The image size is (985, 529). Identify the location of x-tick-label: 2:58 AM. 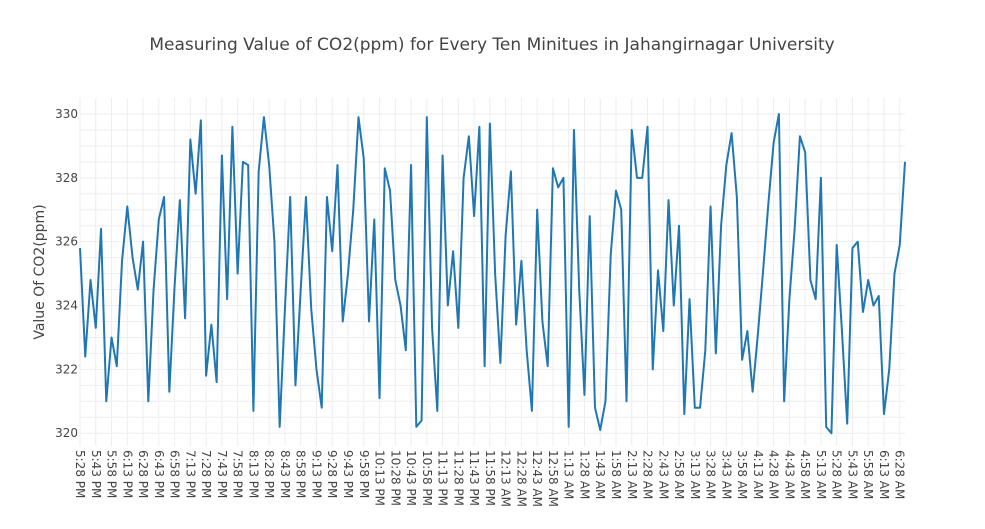
(679, 474).